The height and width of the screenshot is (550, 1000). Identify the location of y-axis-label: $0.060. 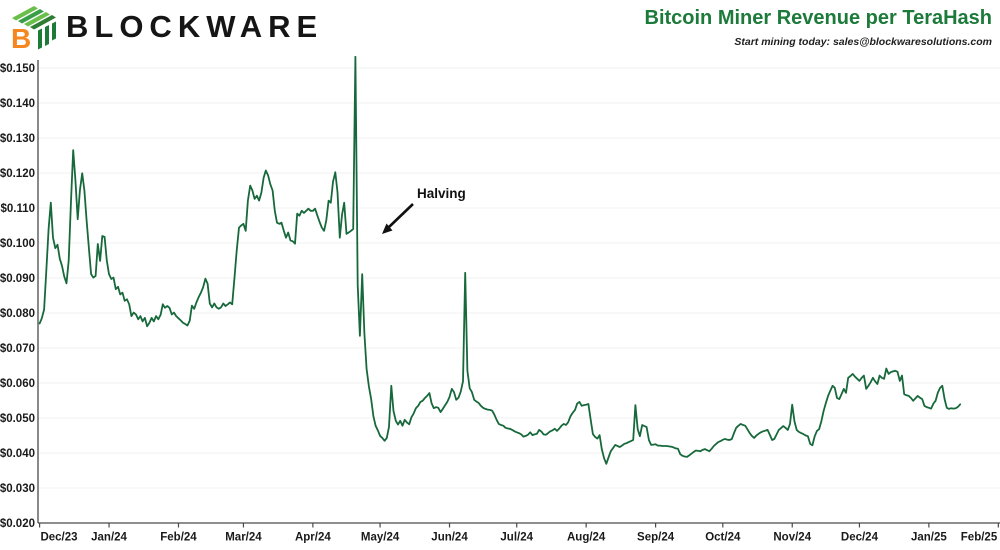
(17, 384).